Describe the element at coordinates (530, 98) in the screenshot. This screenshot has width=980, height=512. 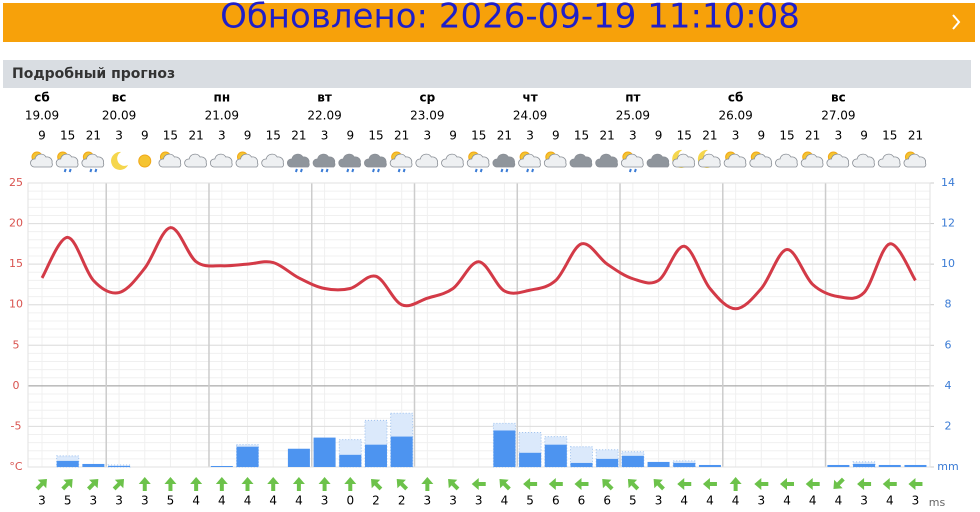
I see `day-name: чт` at that location.